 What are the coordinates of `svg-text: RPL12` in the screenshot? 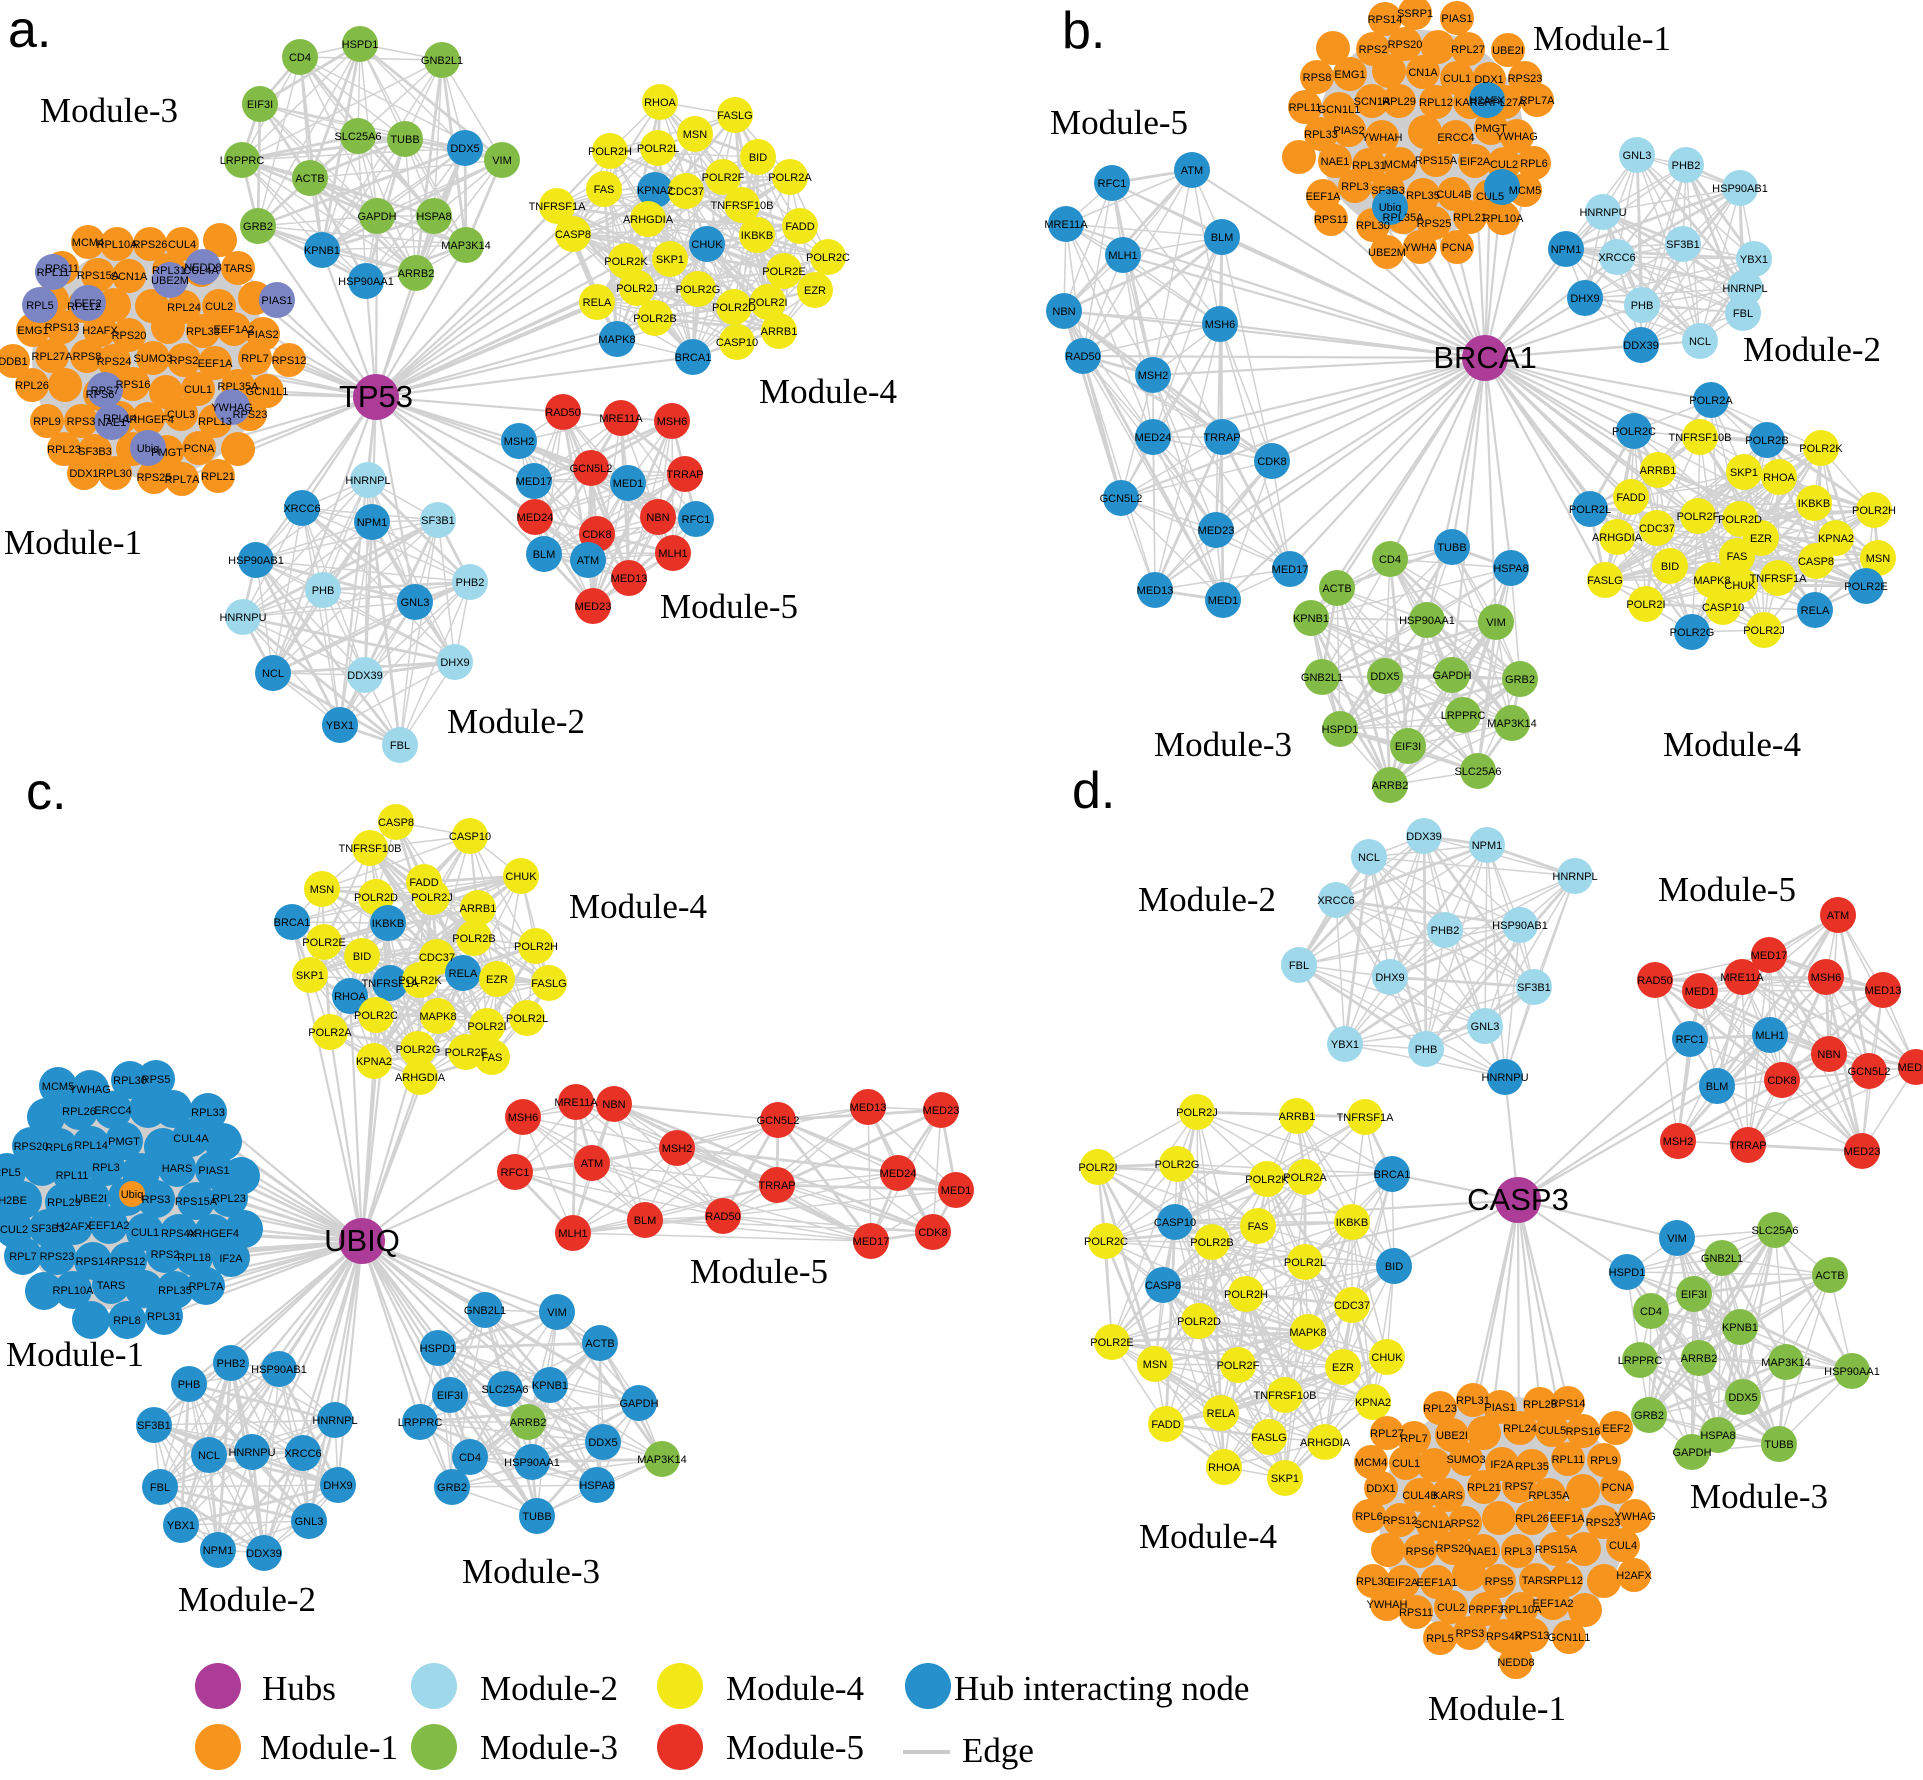 It's located at (1436, 103).